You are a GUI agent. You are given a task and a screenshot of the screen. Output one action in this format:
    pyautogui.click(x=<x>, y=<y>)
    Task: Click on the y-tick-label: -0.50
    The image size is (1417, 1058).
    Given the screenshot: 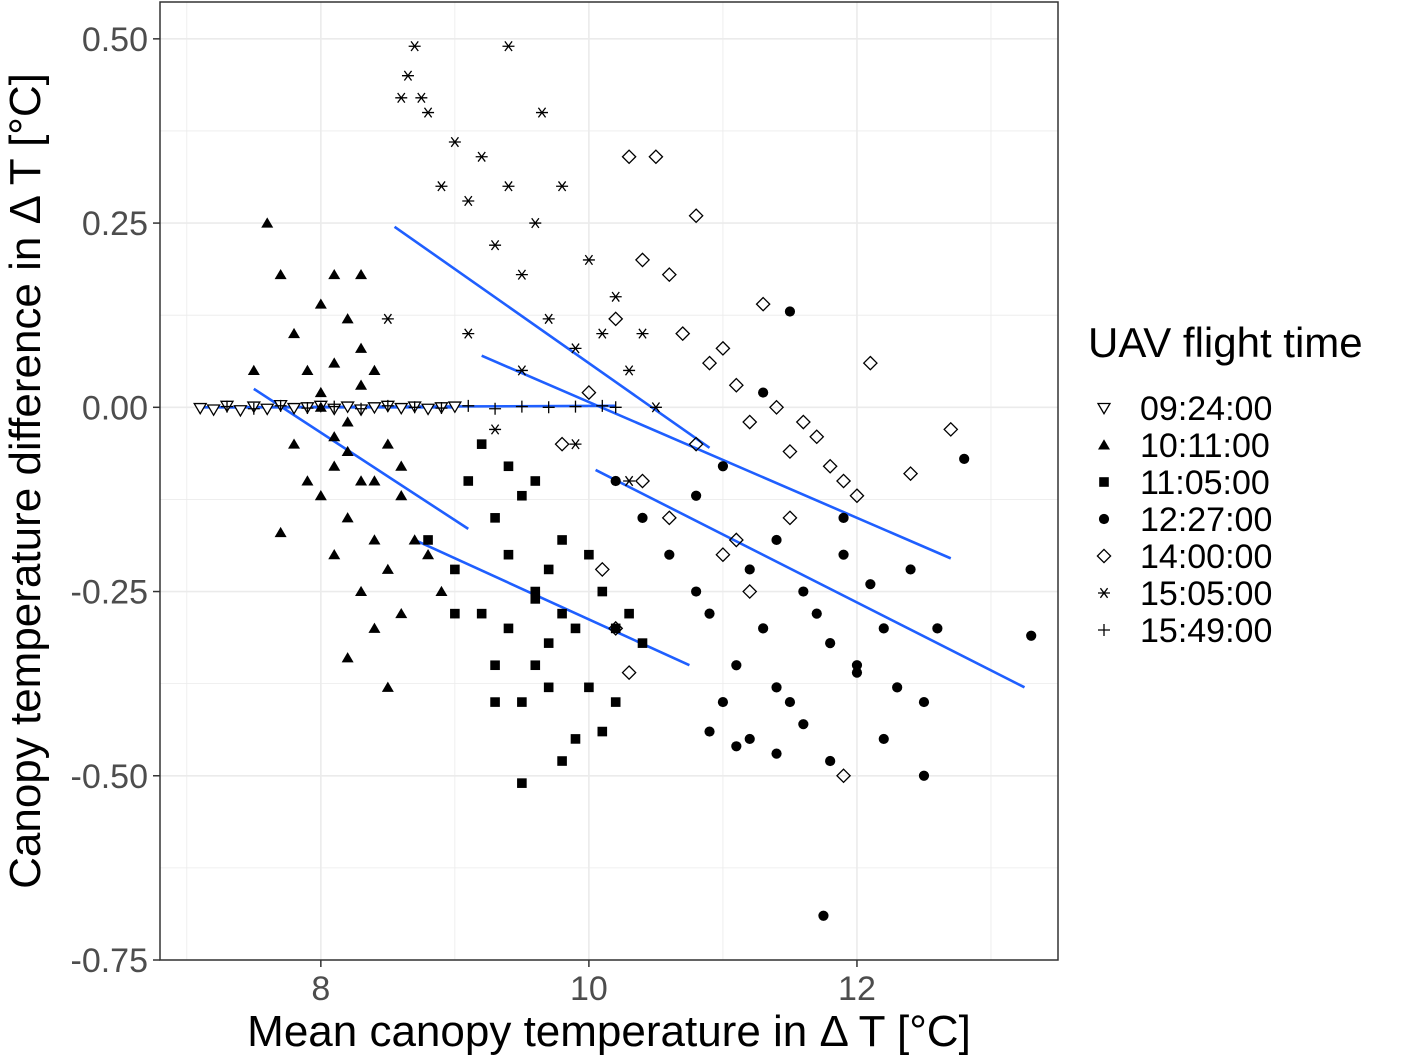 What is the action you would take?
    pyautogui.click(x=110, y=777)
    